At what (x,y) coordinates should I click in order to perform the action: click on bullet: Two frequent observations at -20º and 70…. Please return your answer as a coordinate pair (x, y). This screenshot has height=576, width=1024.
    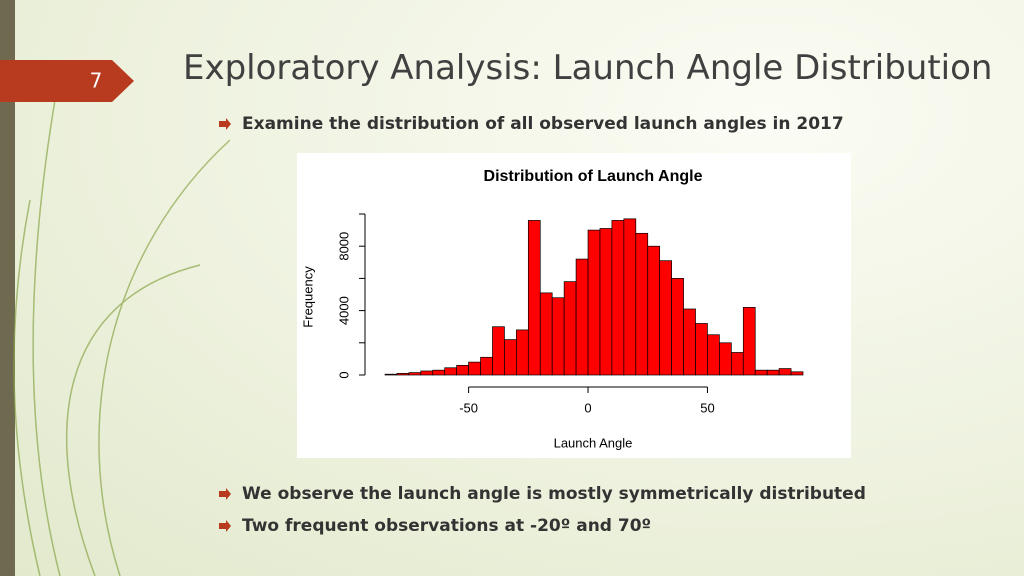
    Looking at the image, I should click on (434, 526).